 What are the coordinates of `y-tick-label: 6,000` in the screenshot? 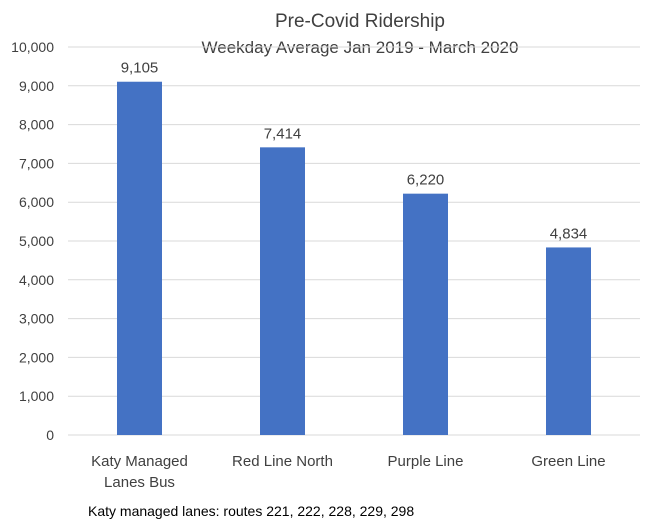 It's located at (36, 202).